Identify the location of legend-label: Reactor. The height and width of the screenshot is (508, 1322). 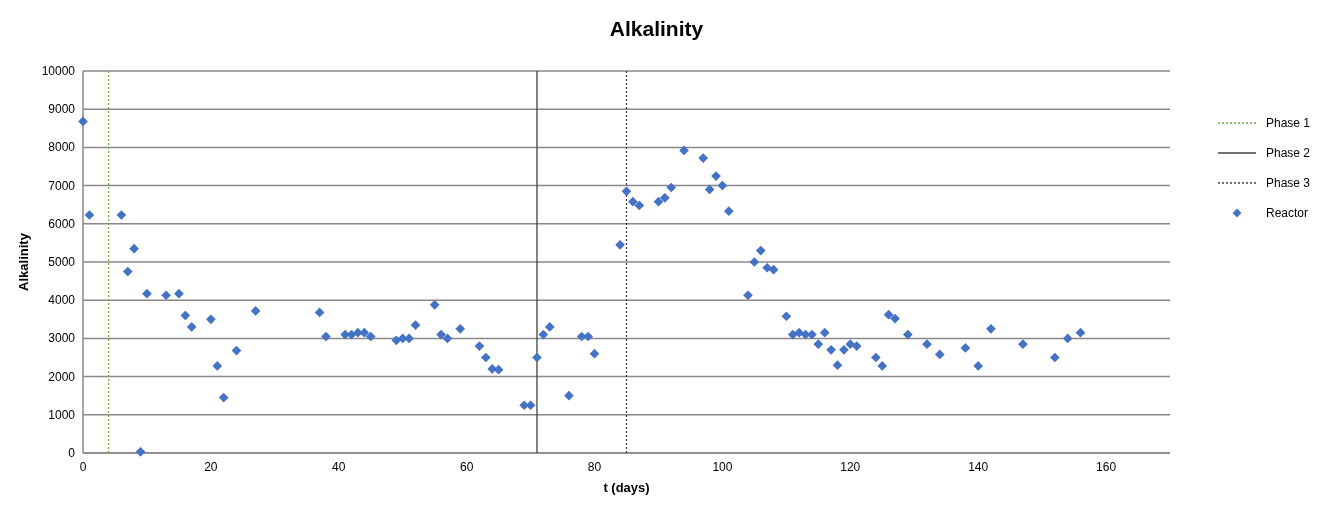
(1287, 213).